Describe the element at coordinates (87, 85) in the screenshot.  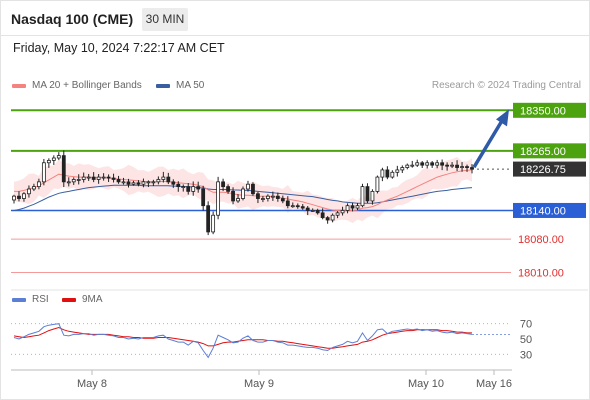
I see `legend-label-ma20: MA 20 + Bollinger Bands` at that location.